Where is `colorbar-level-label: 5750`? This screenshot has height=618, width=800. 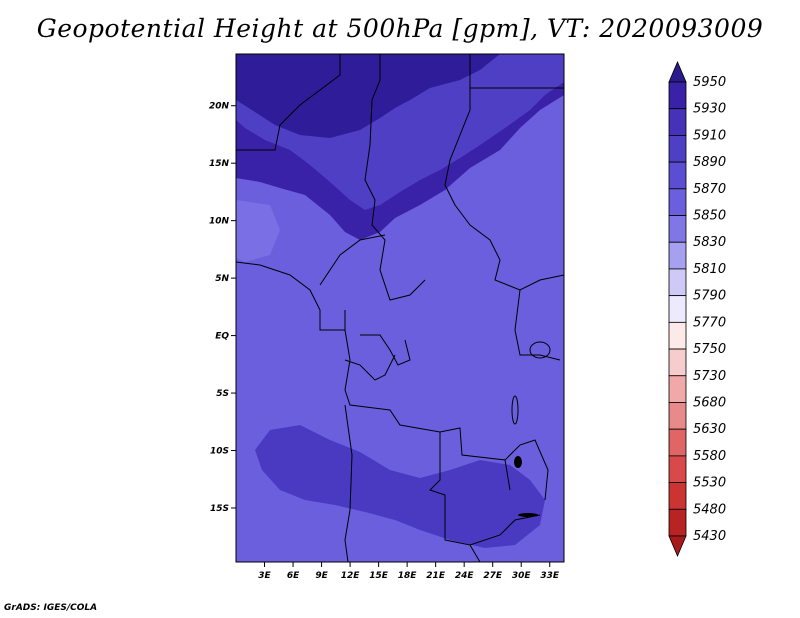
colorbar-level-label: 5750 is located at coordinates (709, 349).